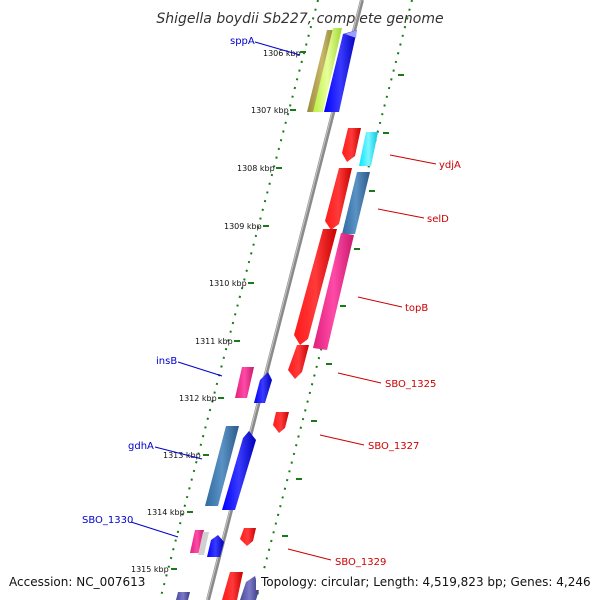 Image resolution: width=600 pixels, height=600 pixels. What do you see at coordinates (438, 219) in the screenshot?
I see `label-selD: selD` at bounding box center [438, 219].